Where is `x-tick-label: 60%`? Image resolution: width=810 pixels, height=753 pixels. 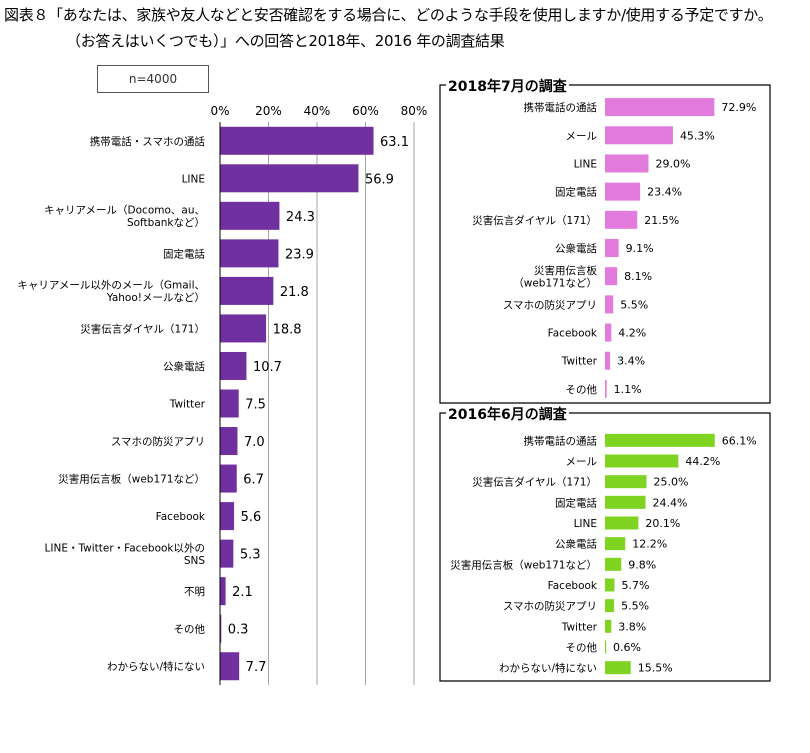
x-tick-label: 60% is located at coordinates (365, 111).